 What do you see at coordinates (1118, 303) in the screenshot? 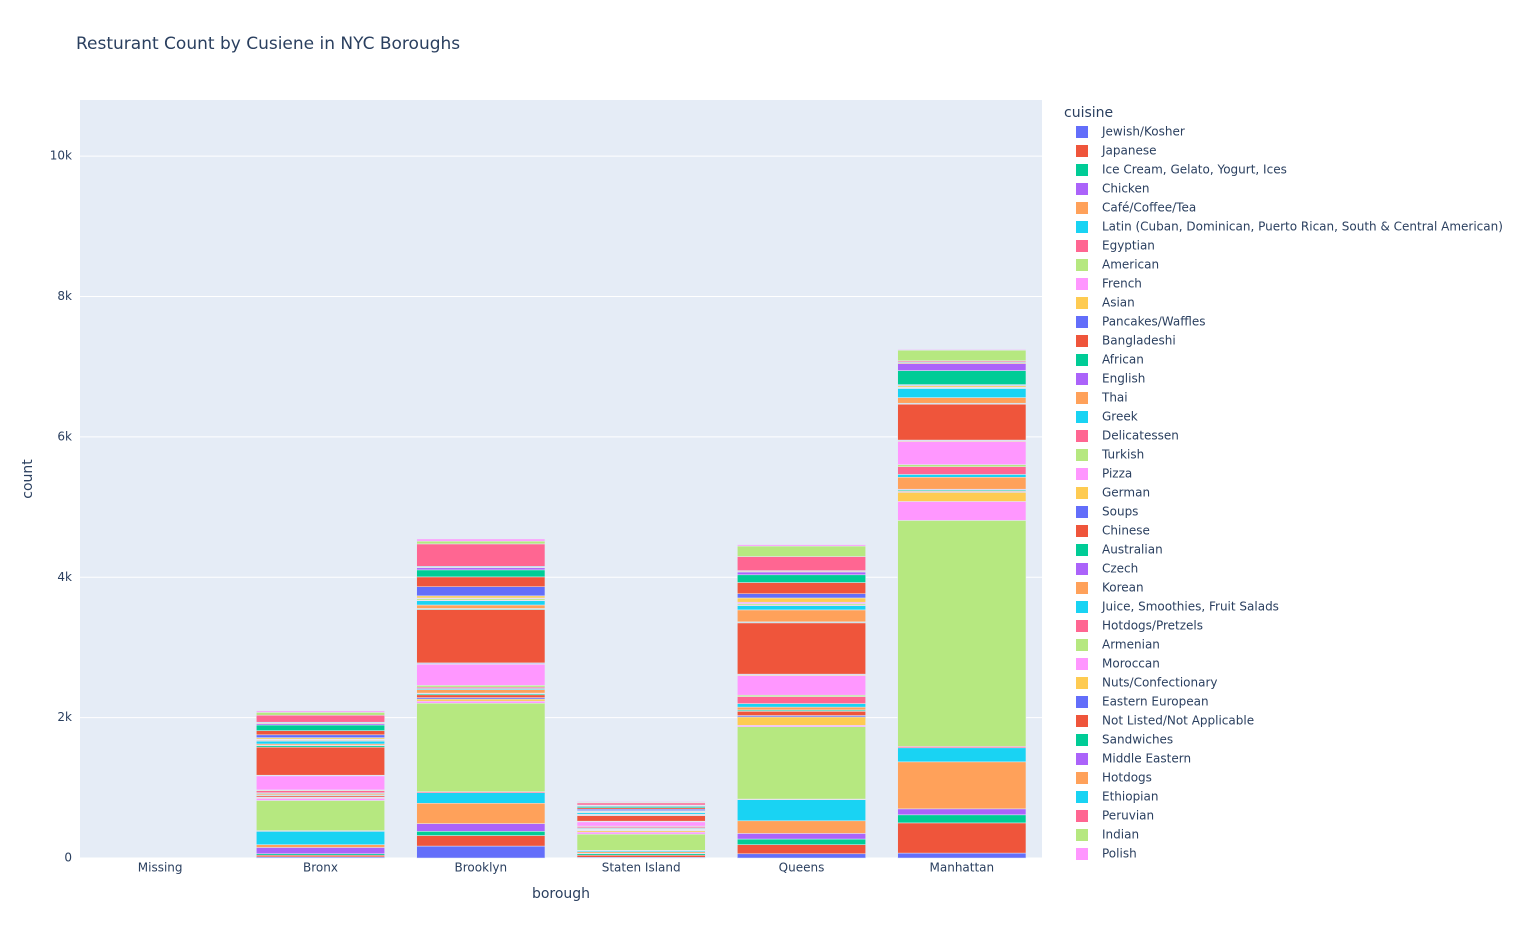
I see `legend-label: Asian` at bounding box center [1118, 303].